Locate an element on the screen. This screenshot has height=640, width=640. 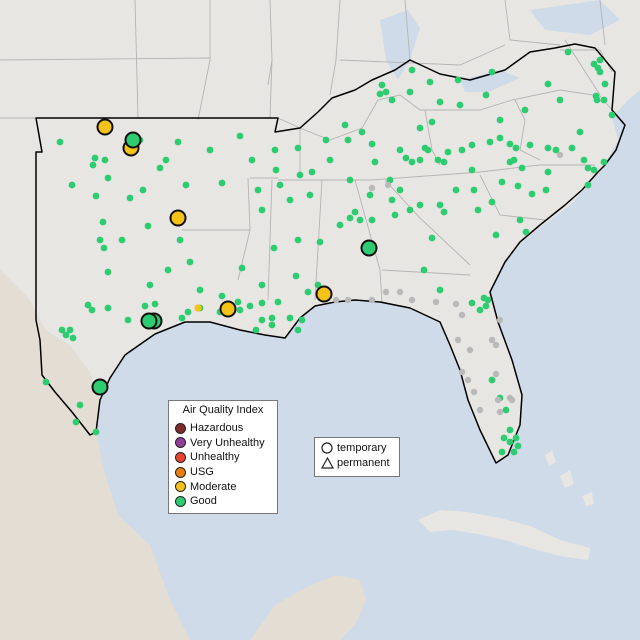
circle-icon is located at coordinates (327, 448).